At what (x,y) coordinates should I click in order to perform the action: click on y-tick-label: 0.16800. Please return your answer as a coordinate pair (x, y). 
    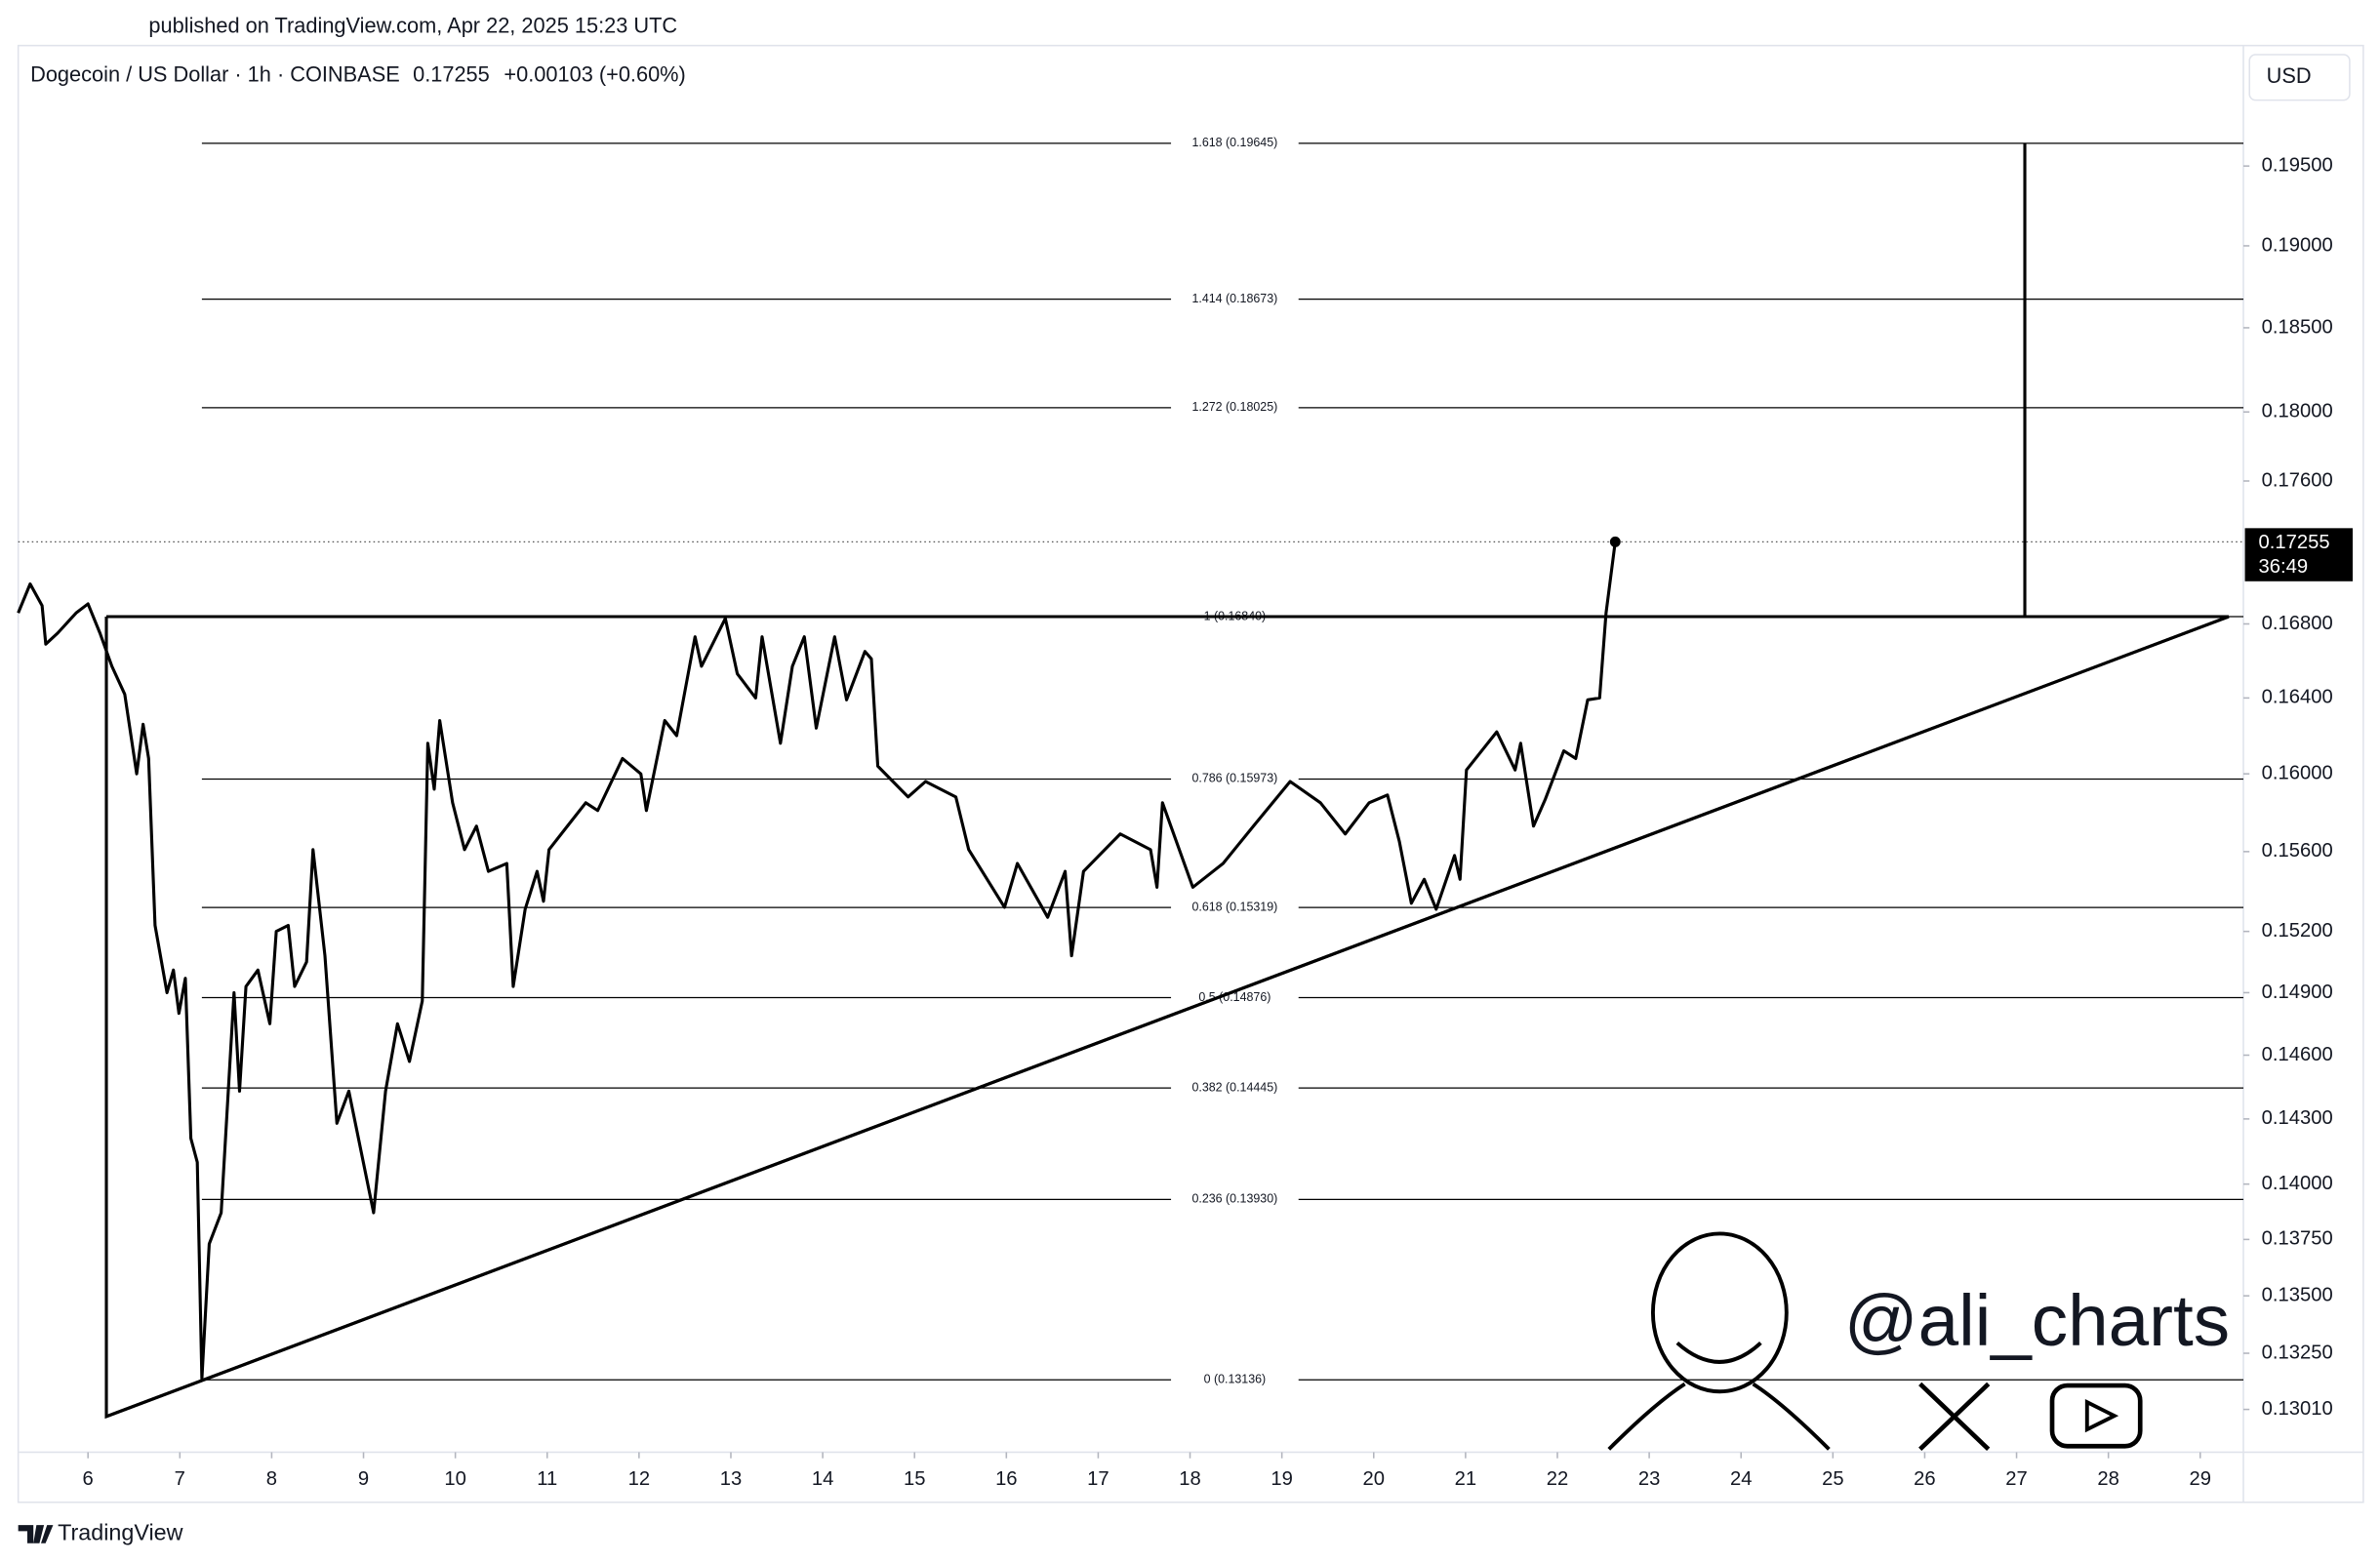
    Looking at the image, I should click on (2297, 624).